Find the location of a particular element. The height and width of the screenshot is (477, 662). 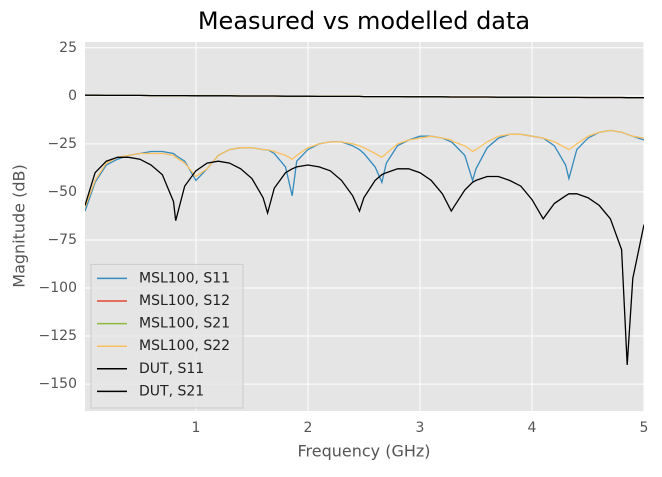

y-tick-label: −150 is located at coordinates (58, 384).